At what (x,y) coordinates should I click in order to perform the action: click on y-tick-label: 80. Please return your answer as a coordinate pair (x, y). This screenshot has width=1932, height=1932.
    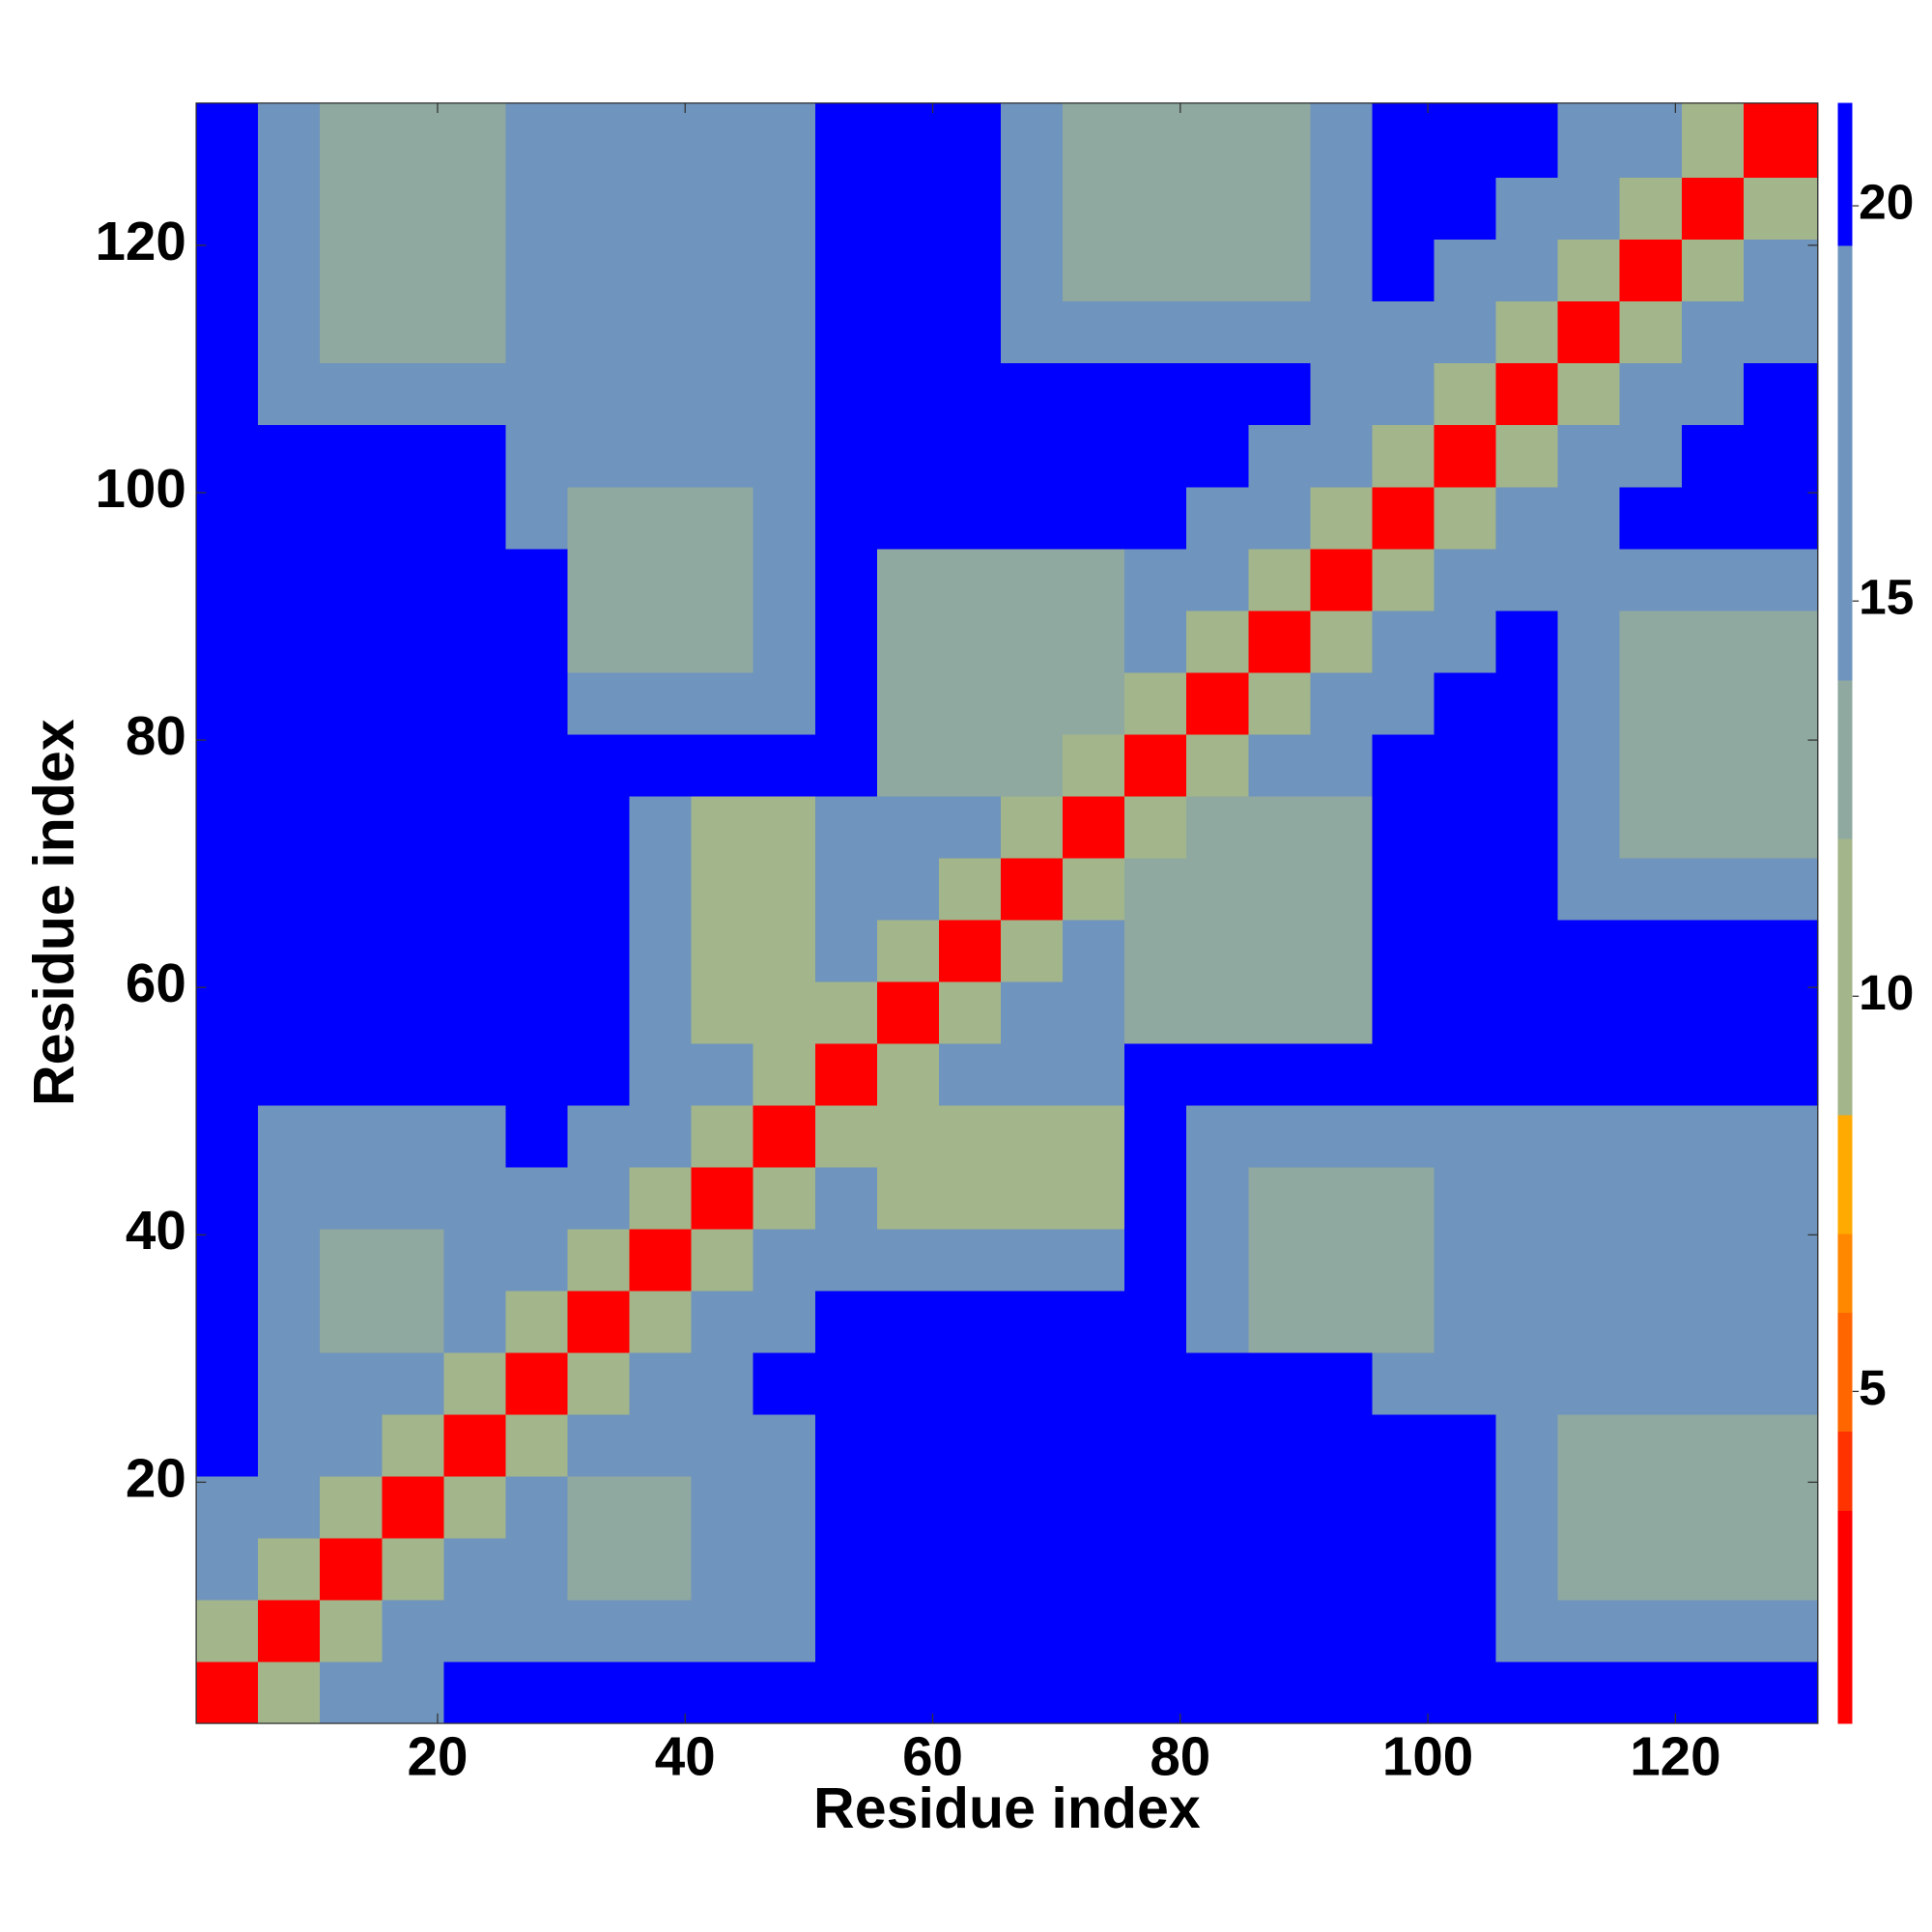
    Looking at the image, I should click on (156, 735).